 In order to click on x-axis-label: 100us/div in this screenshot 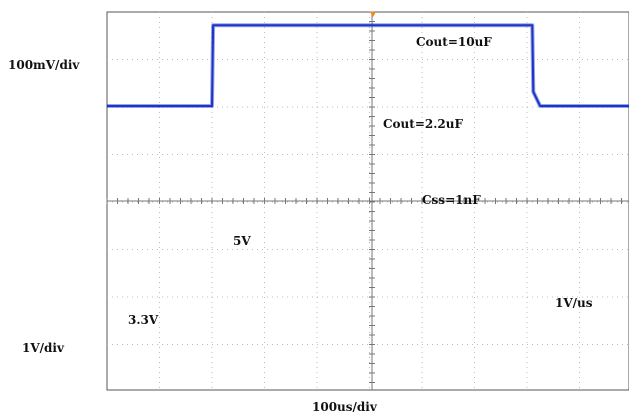, I will do `click(345, 406)`.